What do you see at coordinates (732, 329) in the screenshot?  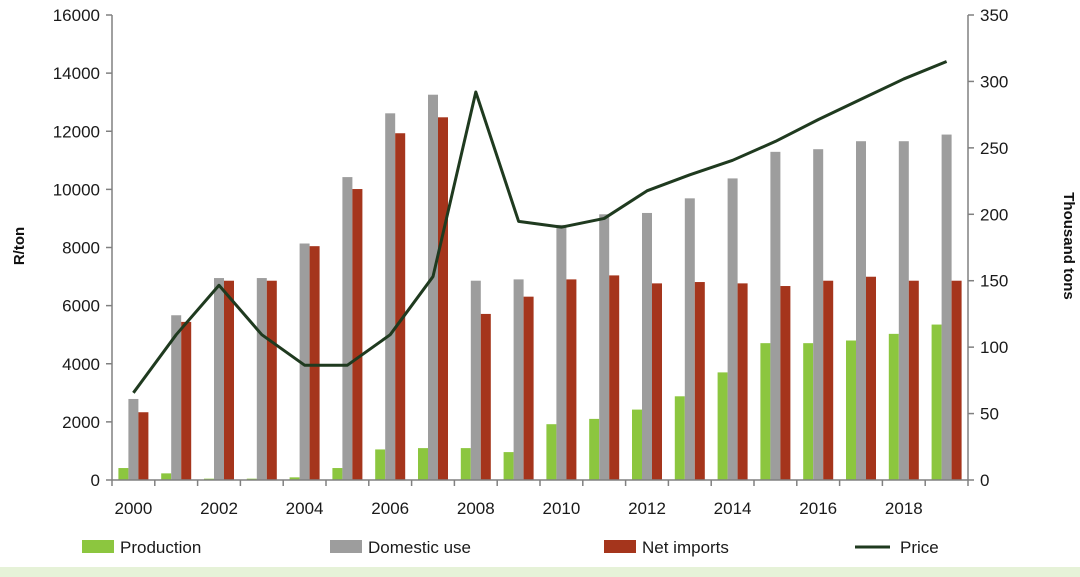 I see `bar-domestic-use-2014` at bounding box center [732, 329].